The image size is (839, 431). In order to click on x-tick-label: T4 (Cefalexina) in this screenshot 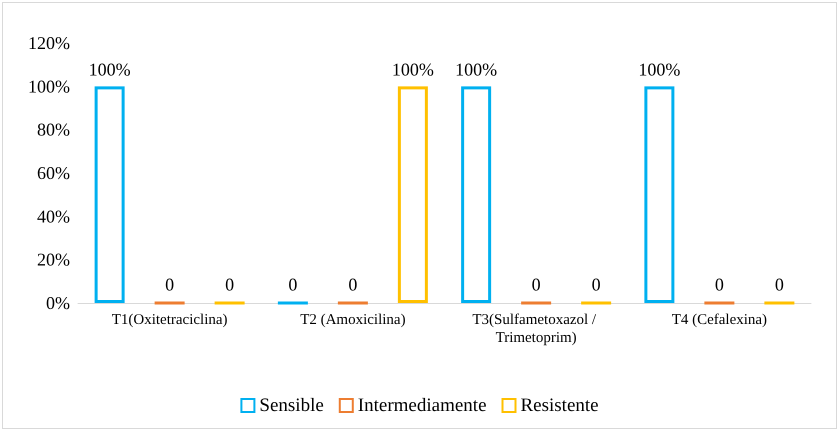, I will do `click(720, 320)`.